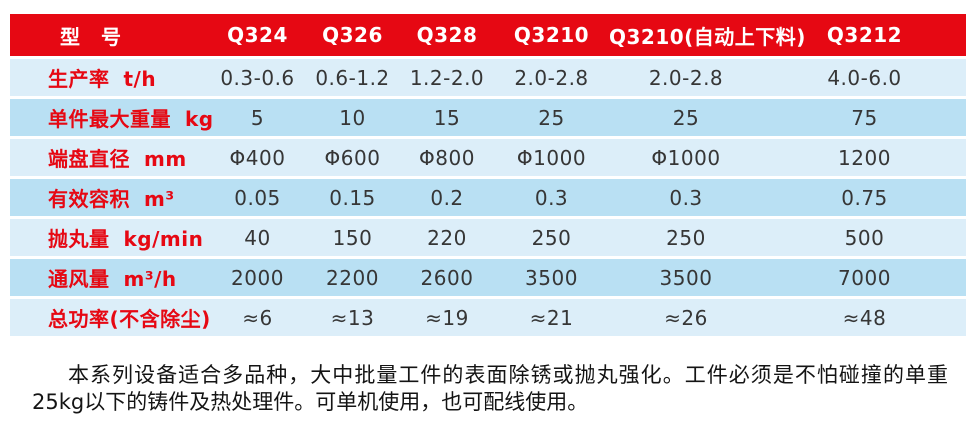 The width and height of the screenshot is (978, 424). Describe the element at coordinates (352, 117) in the screenshot. I see `cell-value: 10` at that location.